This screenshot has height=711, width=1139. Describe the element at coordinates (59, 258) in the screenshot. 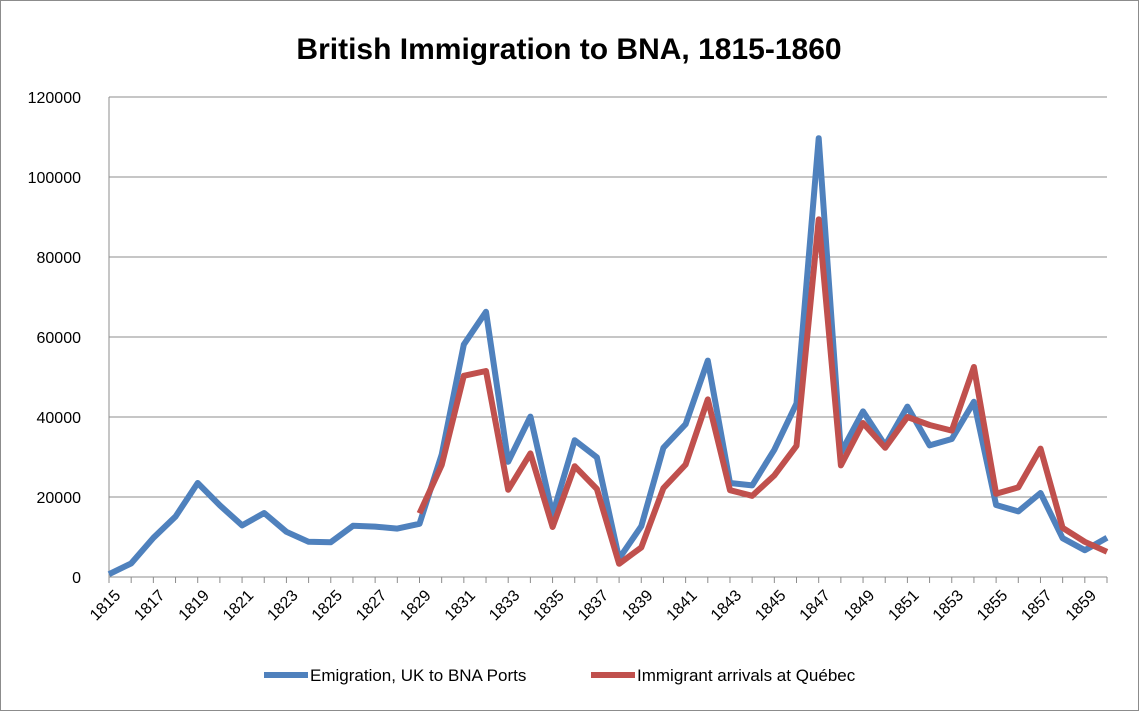

I see `y-tick-label: 80000` at that location.